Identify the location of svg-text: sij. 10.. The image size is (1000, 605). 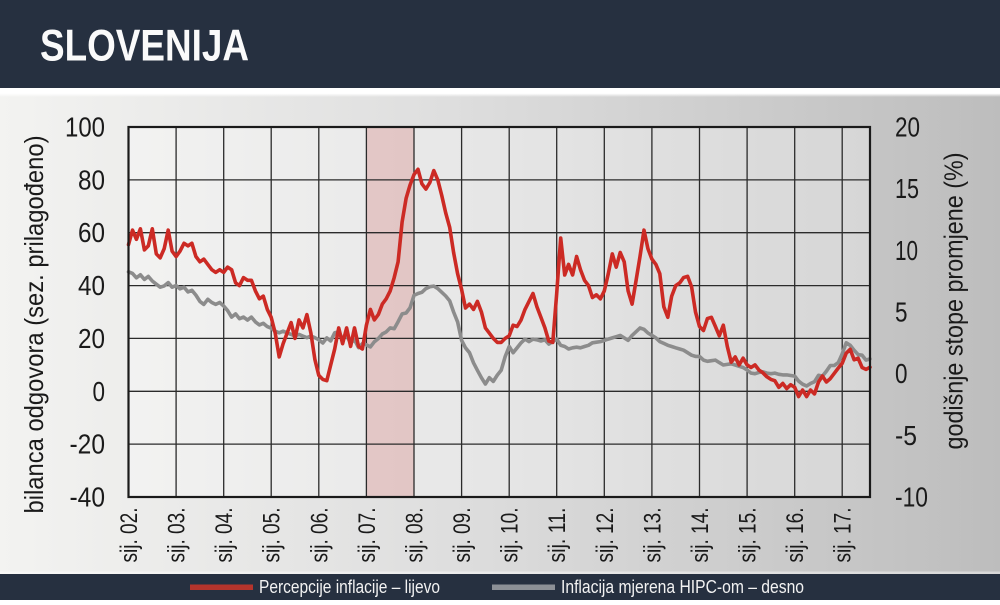
(510, 535).